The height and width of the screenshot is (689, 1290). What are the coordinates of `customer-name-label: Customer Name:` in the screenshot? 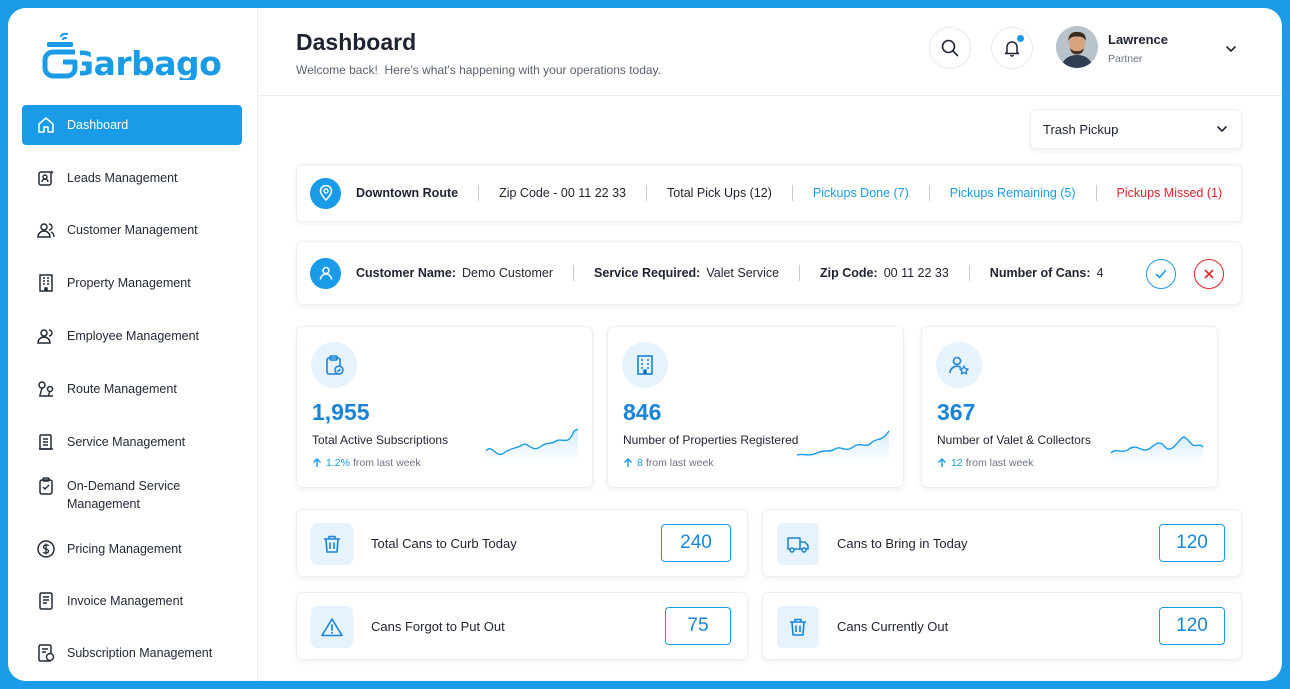 It's located at (406, 273).